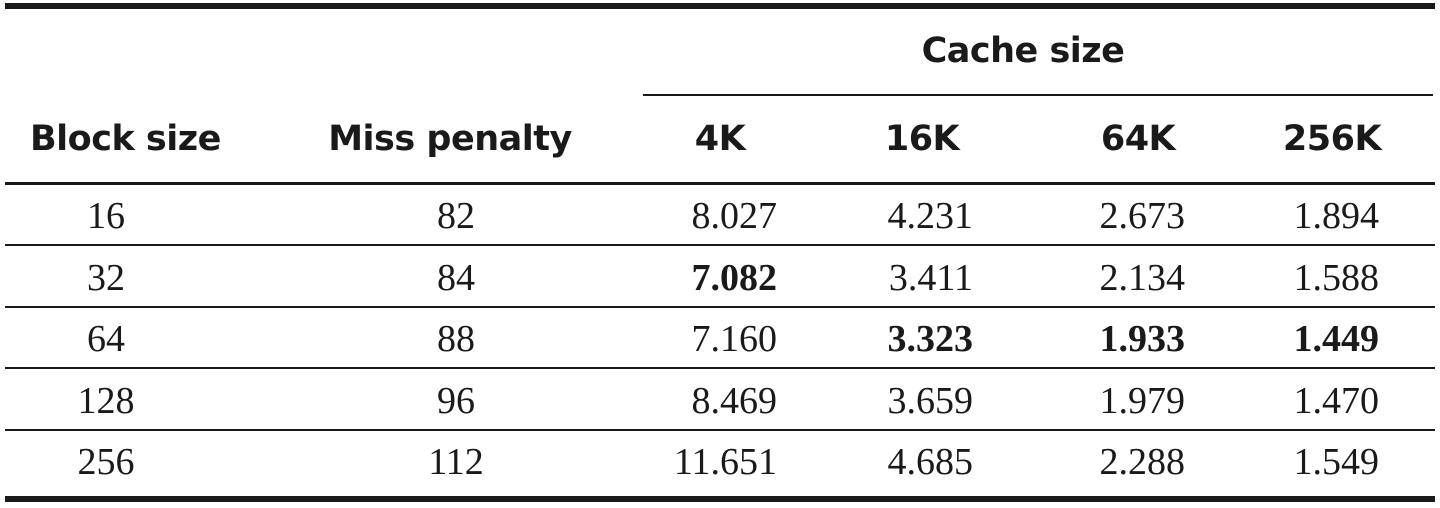  I want to click on cell-miss-penalty: 112, so click(456, 462).